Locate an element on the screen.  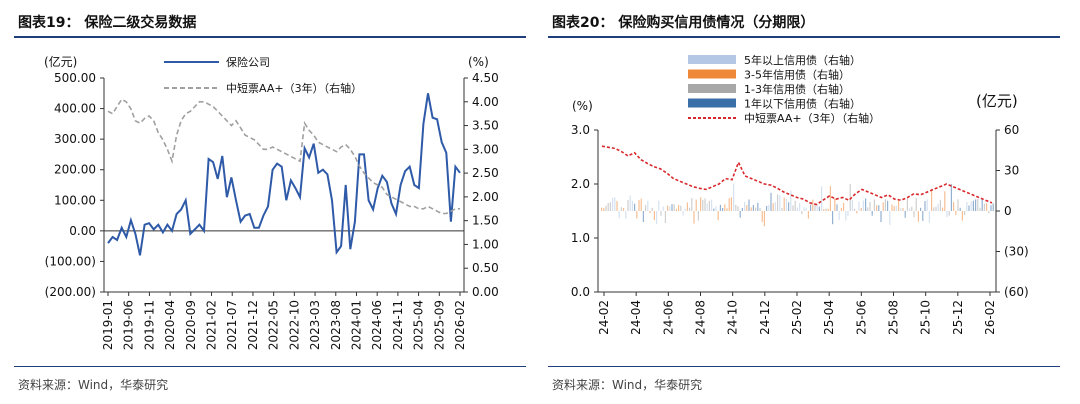
legend-label: 1-3年信用债（右轴） is located at coordinates (797, 89).